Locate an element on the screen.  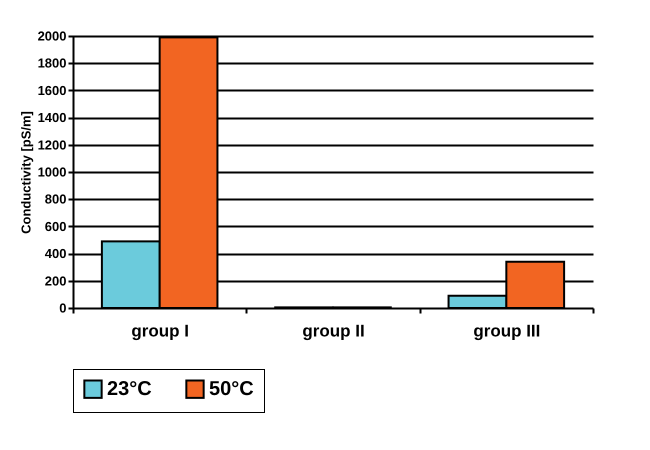
y-tick-label: 600 is located at coordinates (55, 226).